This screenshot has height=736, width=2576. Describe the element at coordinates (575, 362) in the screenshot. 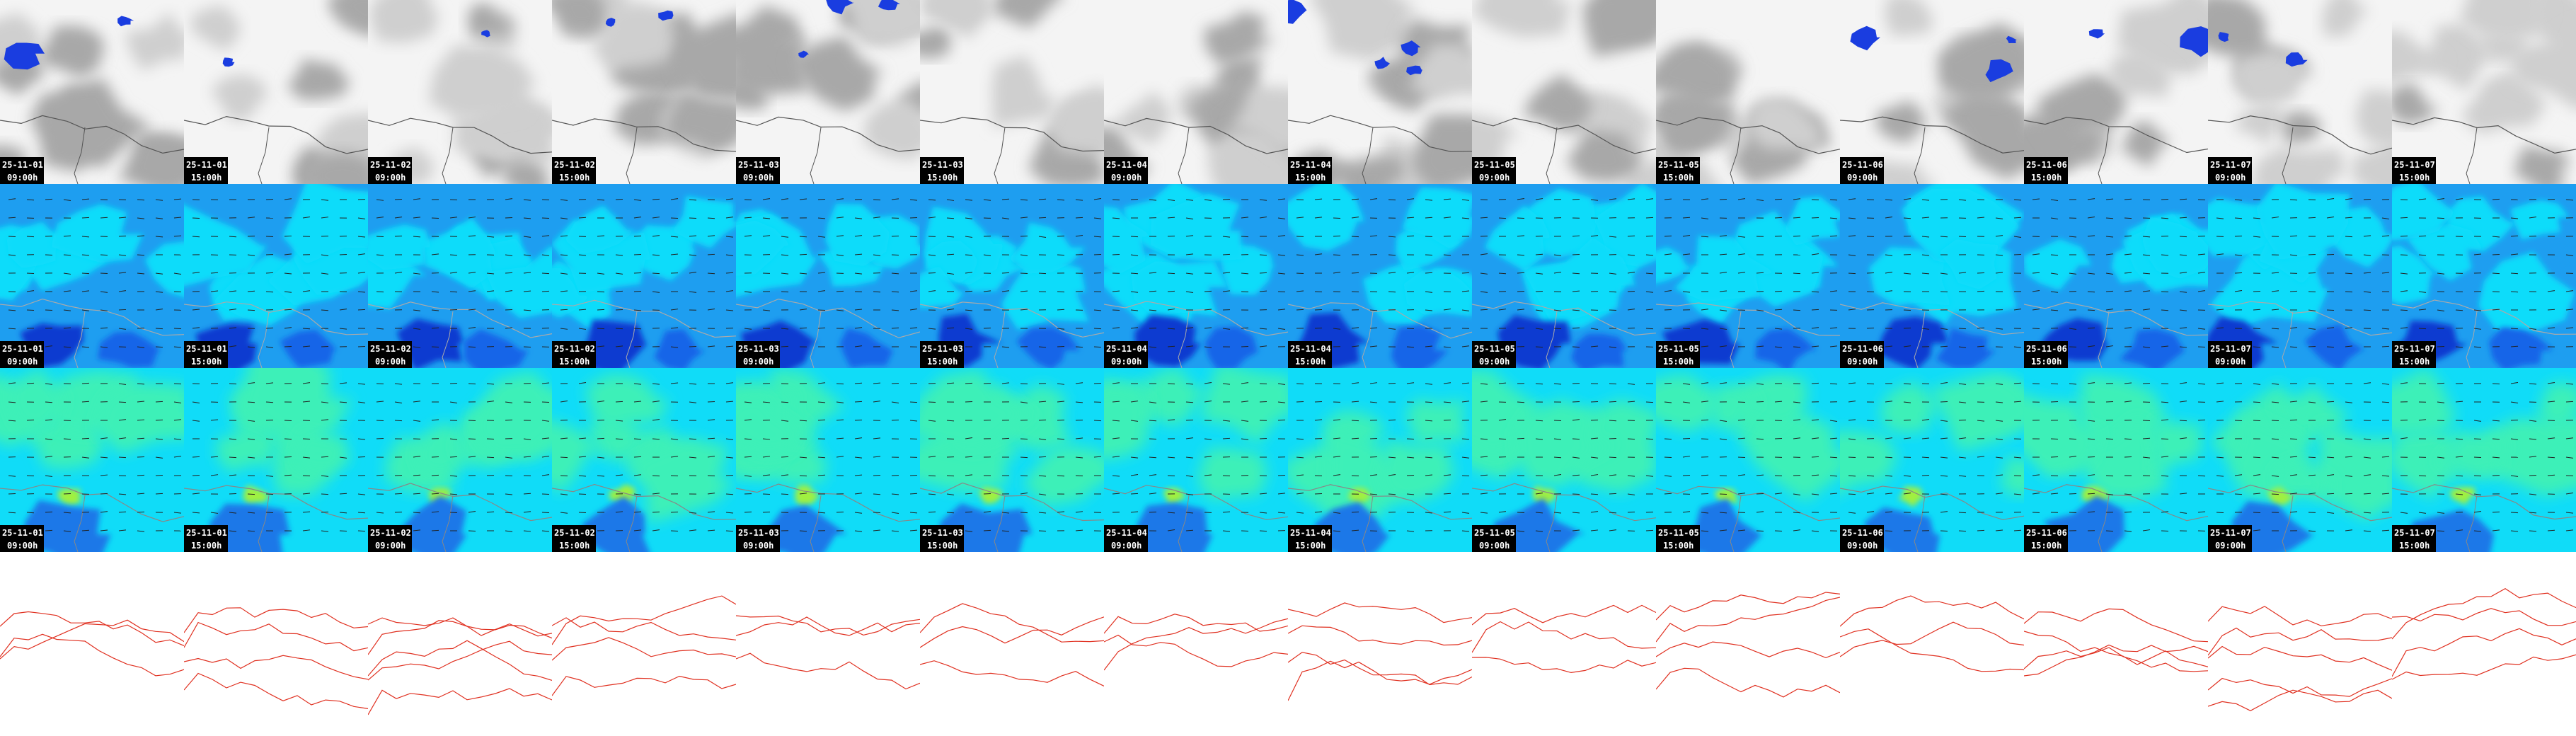

I see `label-time: 15:00h` at that location.